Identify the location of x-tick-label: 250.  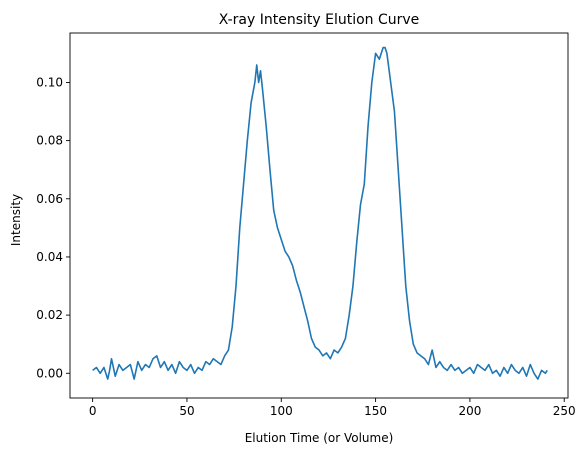
(564, 411).